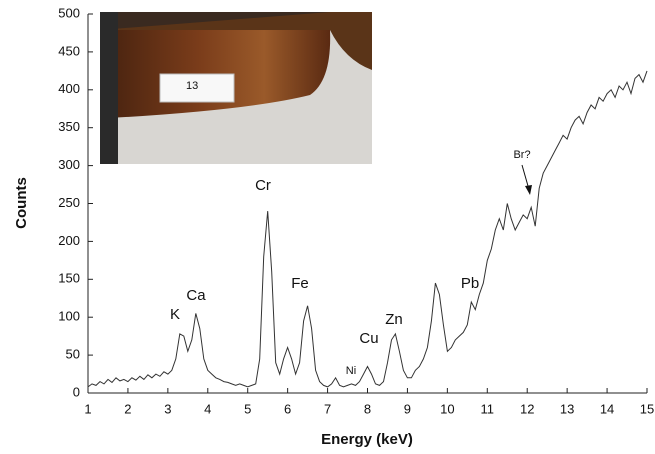 Image resolution: width=655 pixels, height=454 pixels. I want to click on y-axis-title: Counts, so click(21, 203).